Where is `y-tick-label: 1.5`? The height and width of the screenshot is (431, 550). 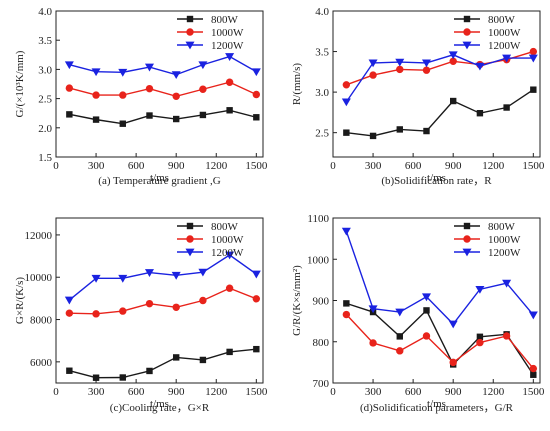
y-tick-label: 1.5 is located at coordinates (45, 158).